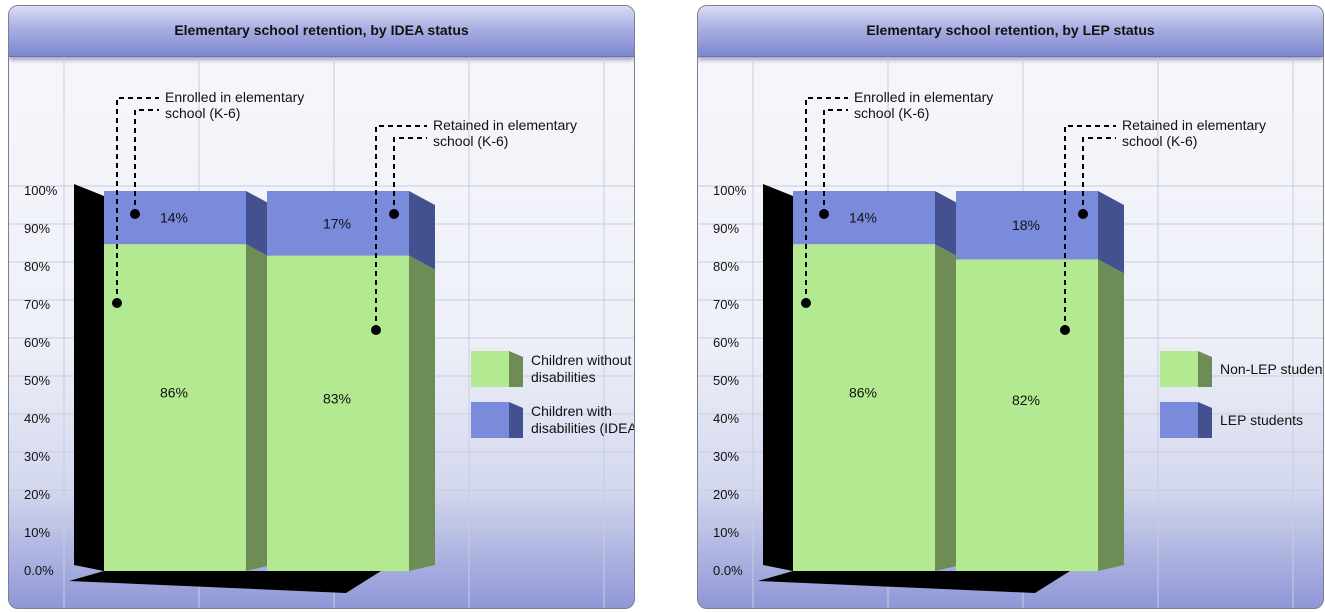 This screenshot has width=1325, height=612. I want to click on legend-label: disabilities (IDEA), so click(582, 428).